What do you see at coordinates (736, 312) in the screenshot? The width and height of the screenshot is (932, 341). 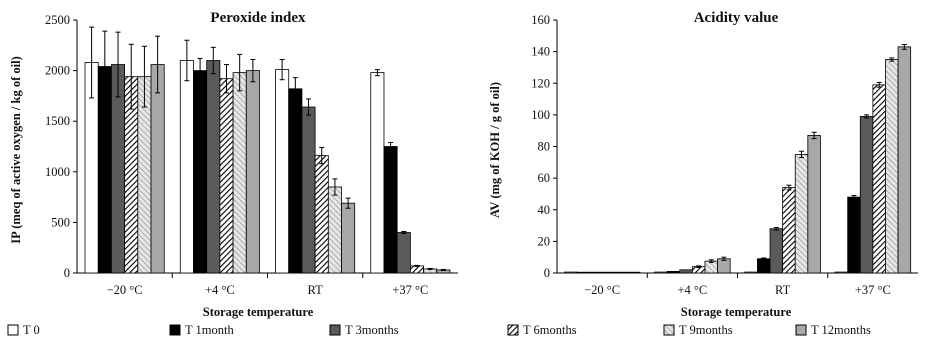 I see `x-axis-label-acidity: Storage temperature` at bounding box center [736, 312].